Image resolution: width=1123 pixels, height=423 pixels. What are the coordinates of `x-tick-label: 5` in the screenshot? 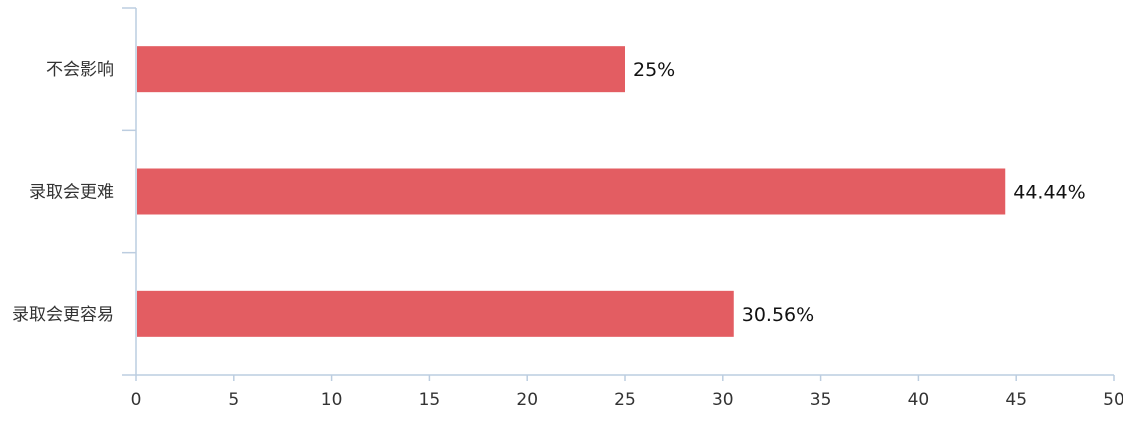 It's located at (233, 400).